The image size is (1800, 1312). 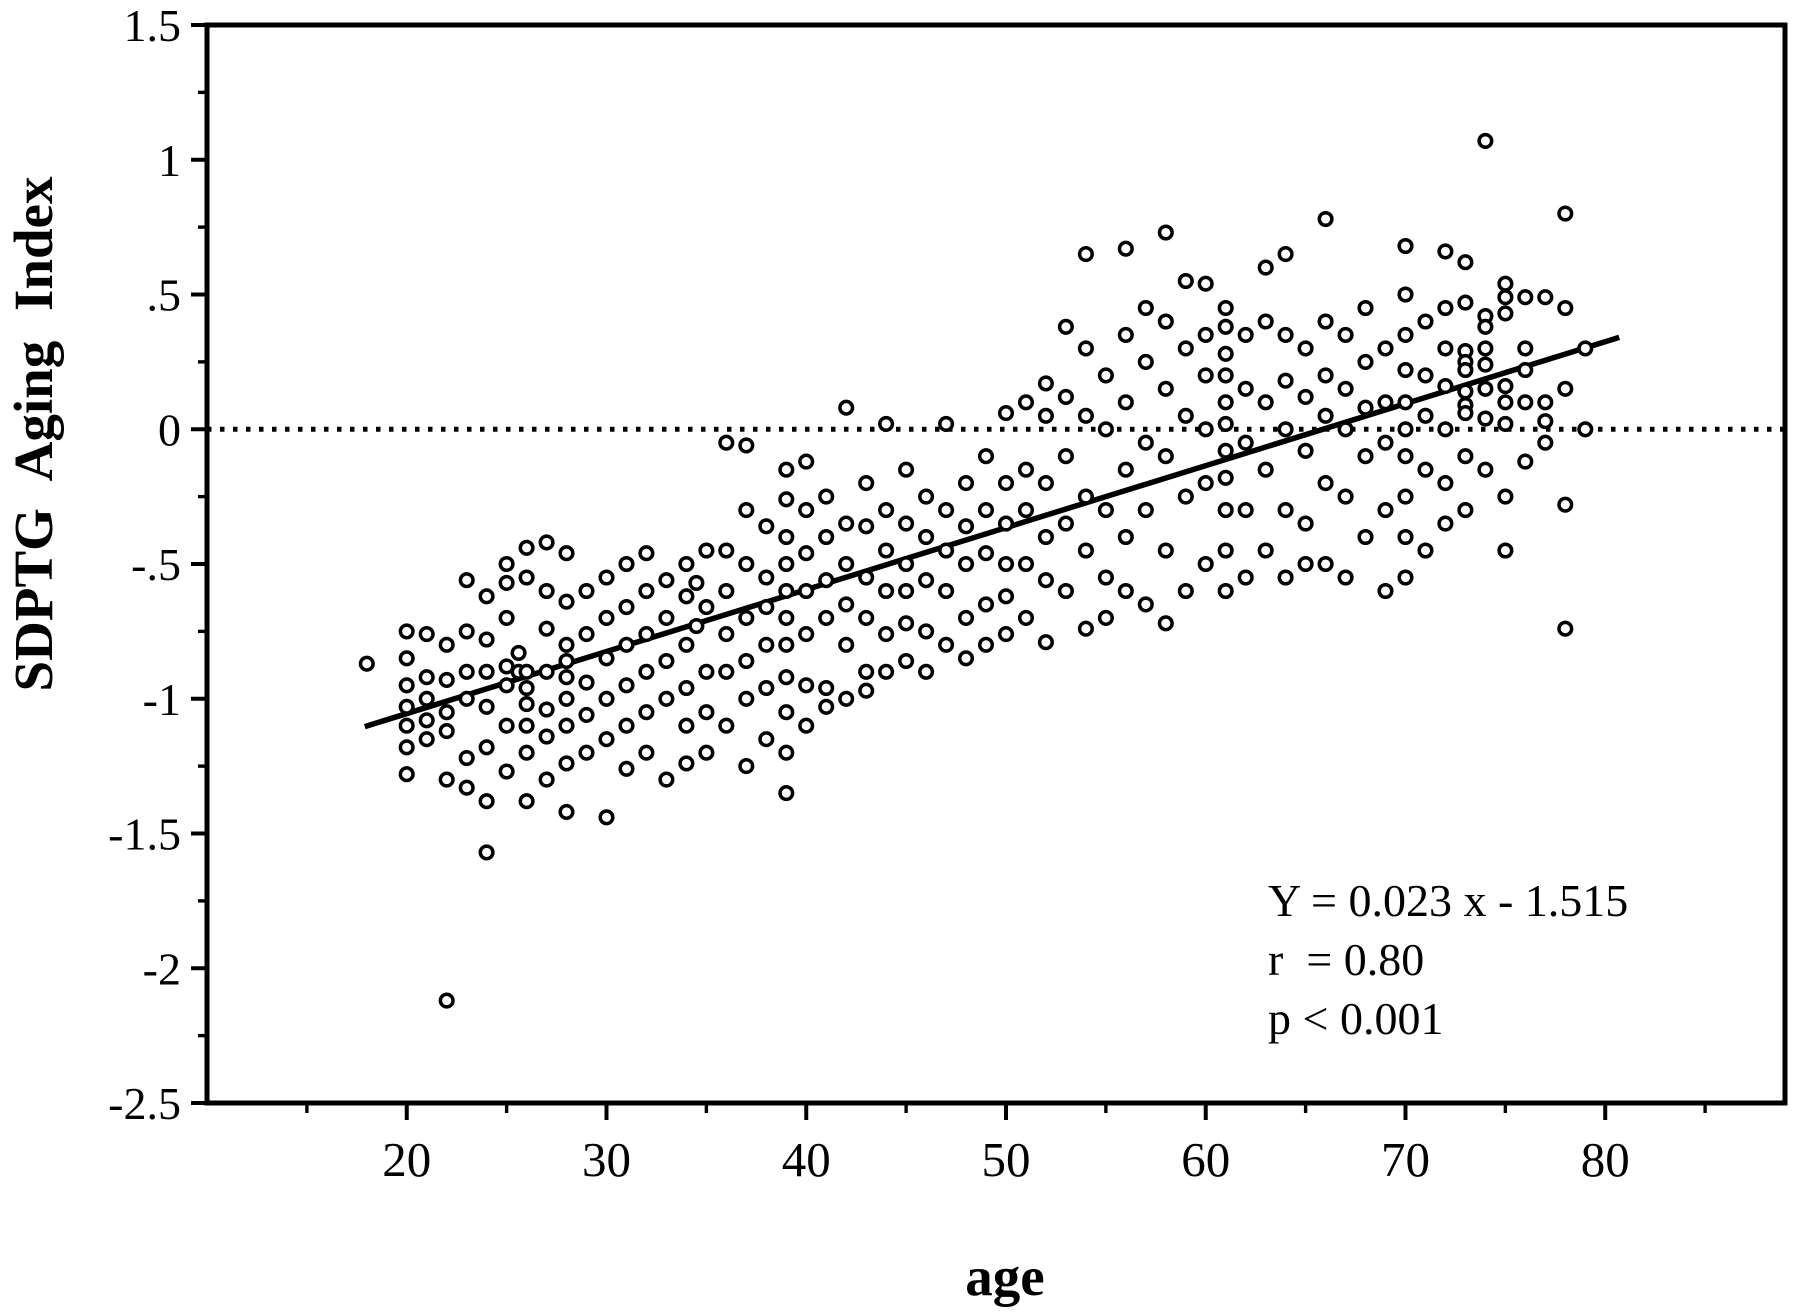 I want to click on y-tick-label: 0, so click(x=169, y=429).